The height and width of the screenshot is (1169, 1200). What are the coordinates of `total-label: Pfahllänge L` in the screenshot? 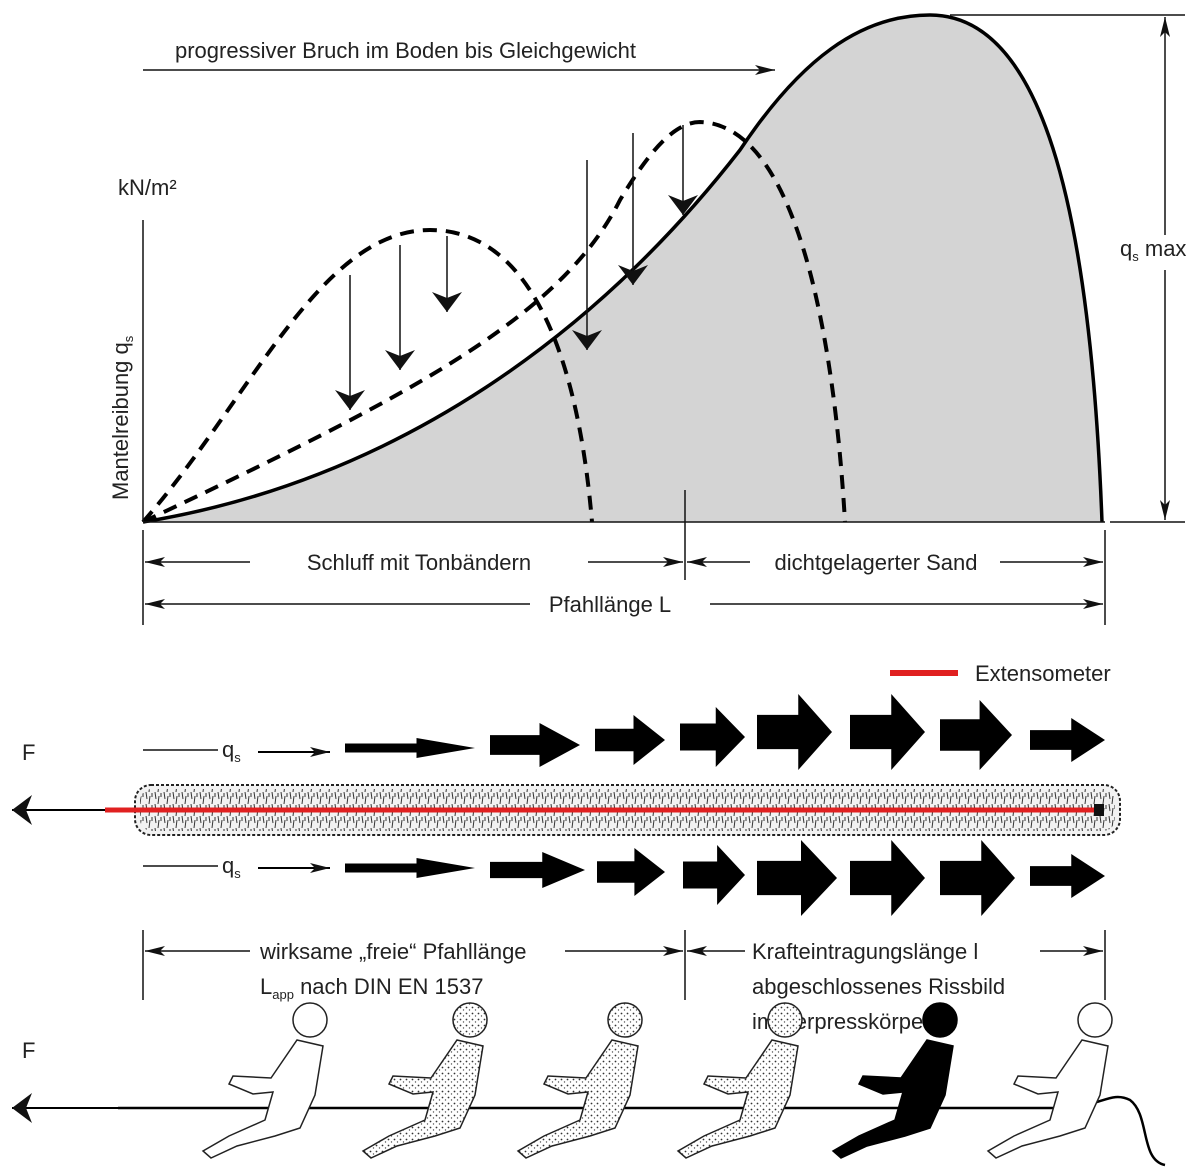 It's located at (610, 604).